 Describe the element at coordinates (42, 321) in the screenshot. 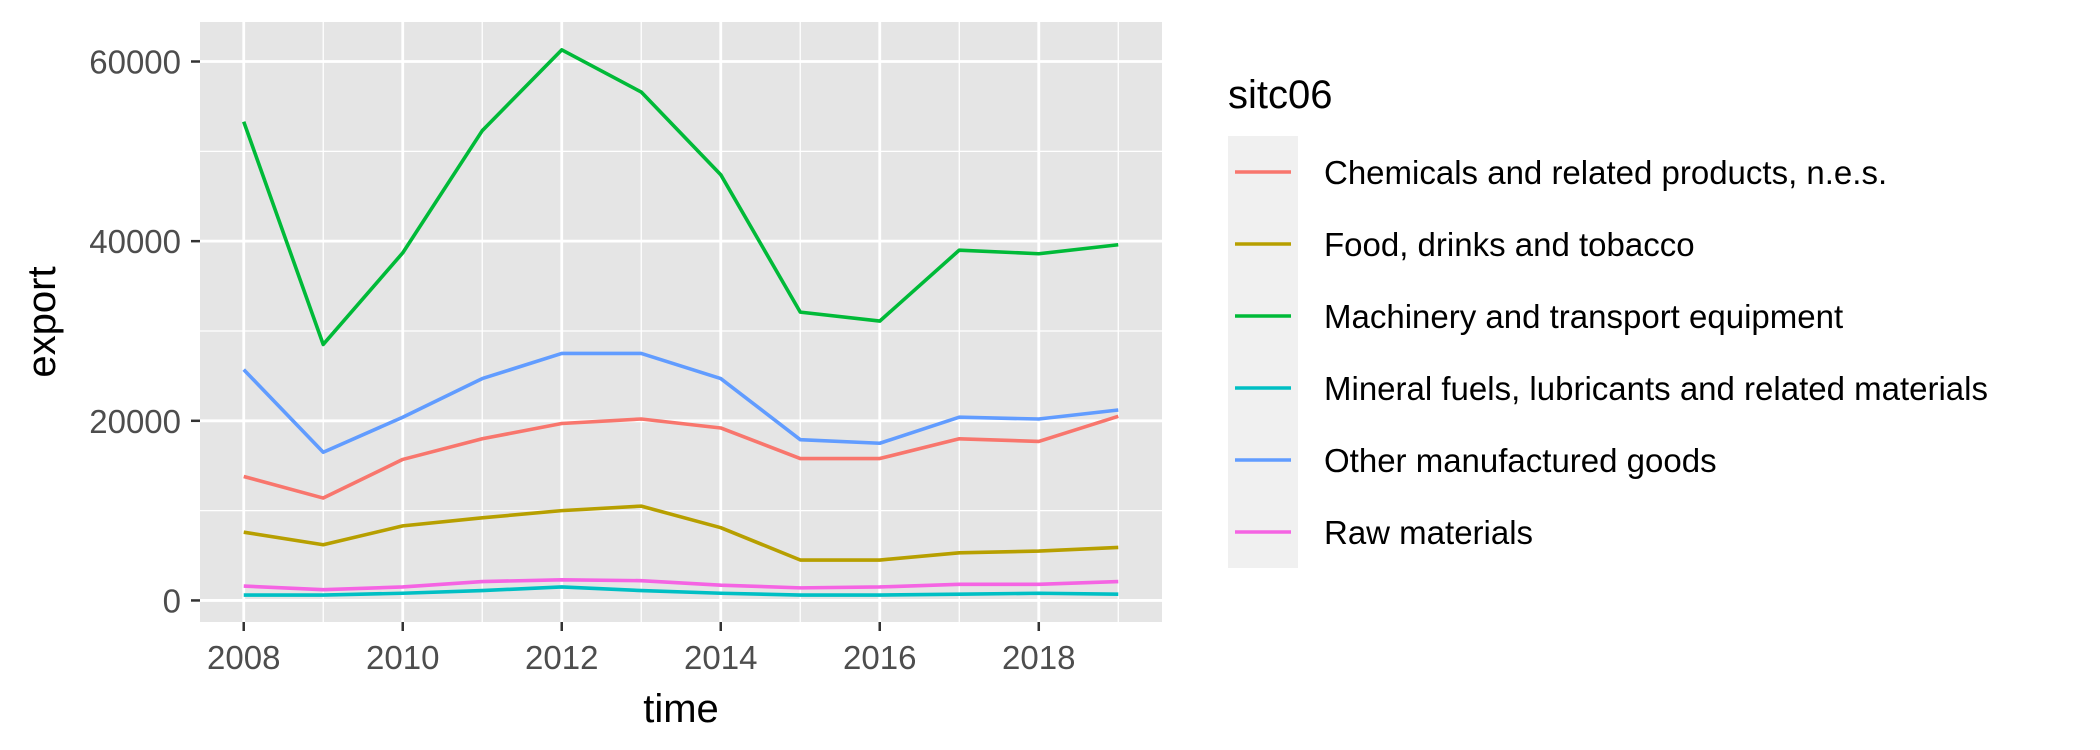

I see `y-axis-title: export` at that location.